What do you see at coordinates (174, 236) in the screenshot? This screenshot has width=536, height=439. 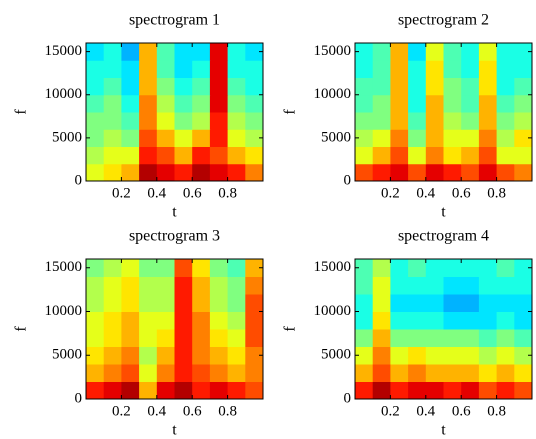 I see `chart-title: spectrogram 3` at bounding box center [174, 236].